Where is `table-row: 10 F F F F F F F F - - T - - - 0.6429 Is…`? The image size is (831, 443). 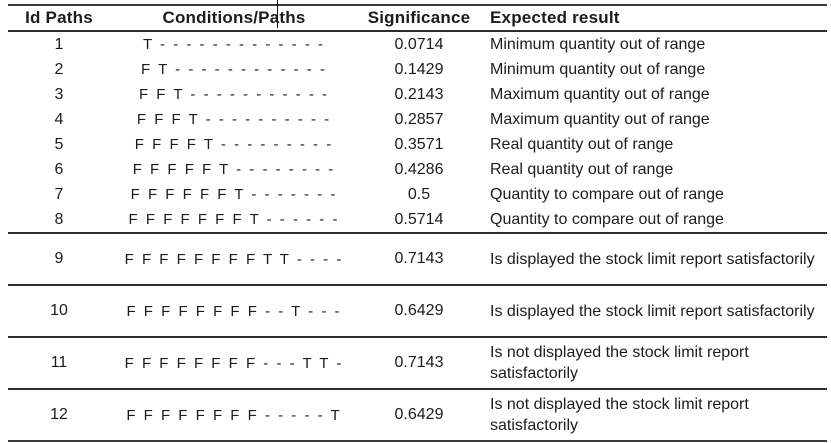
table-row: 10 F F F F F F F F - - T - - - 0.6429 Is… is located at coordinates (417, 311).